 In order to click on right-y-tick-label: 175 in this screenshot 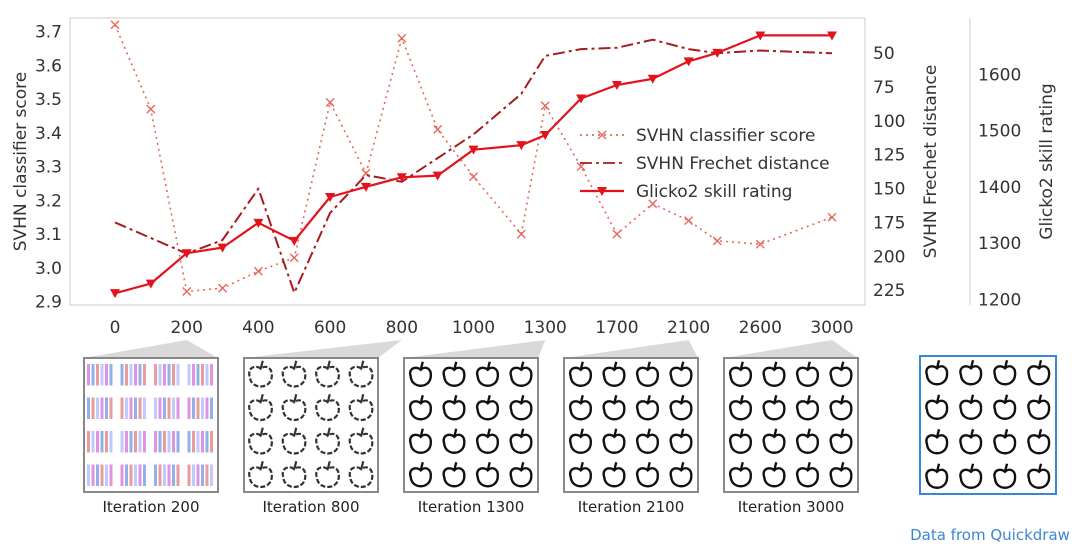, I will do `click(889, 223)`.